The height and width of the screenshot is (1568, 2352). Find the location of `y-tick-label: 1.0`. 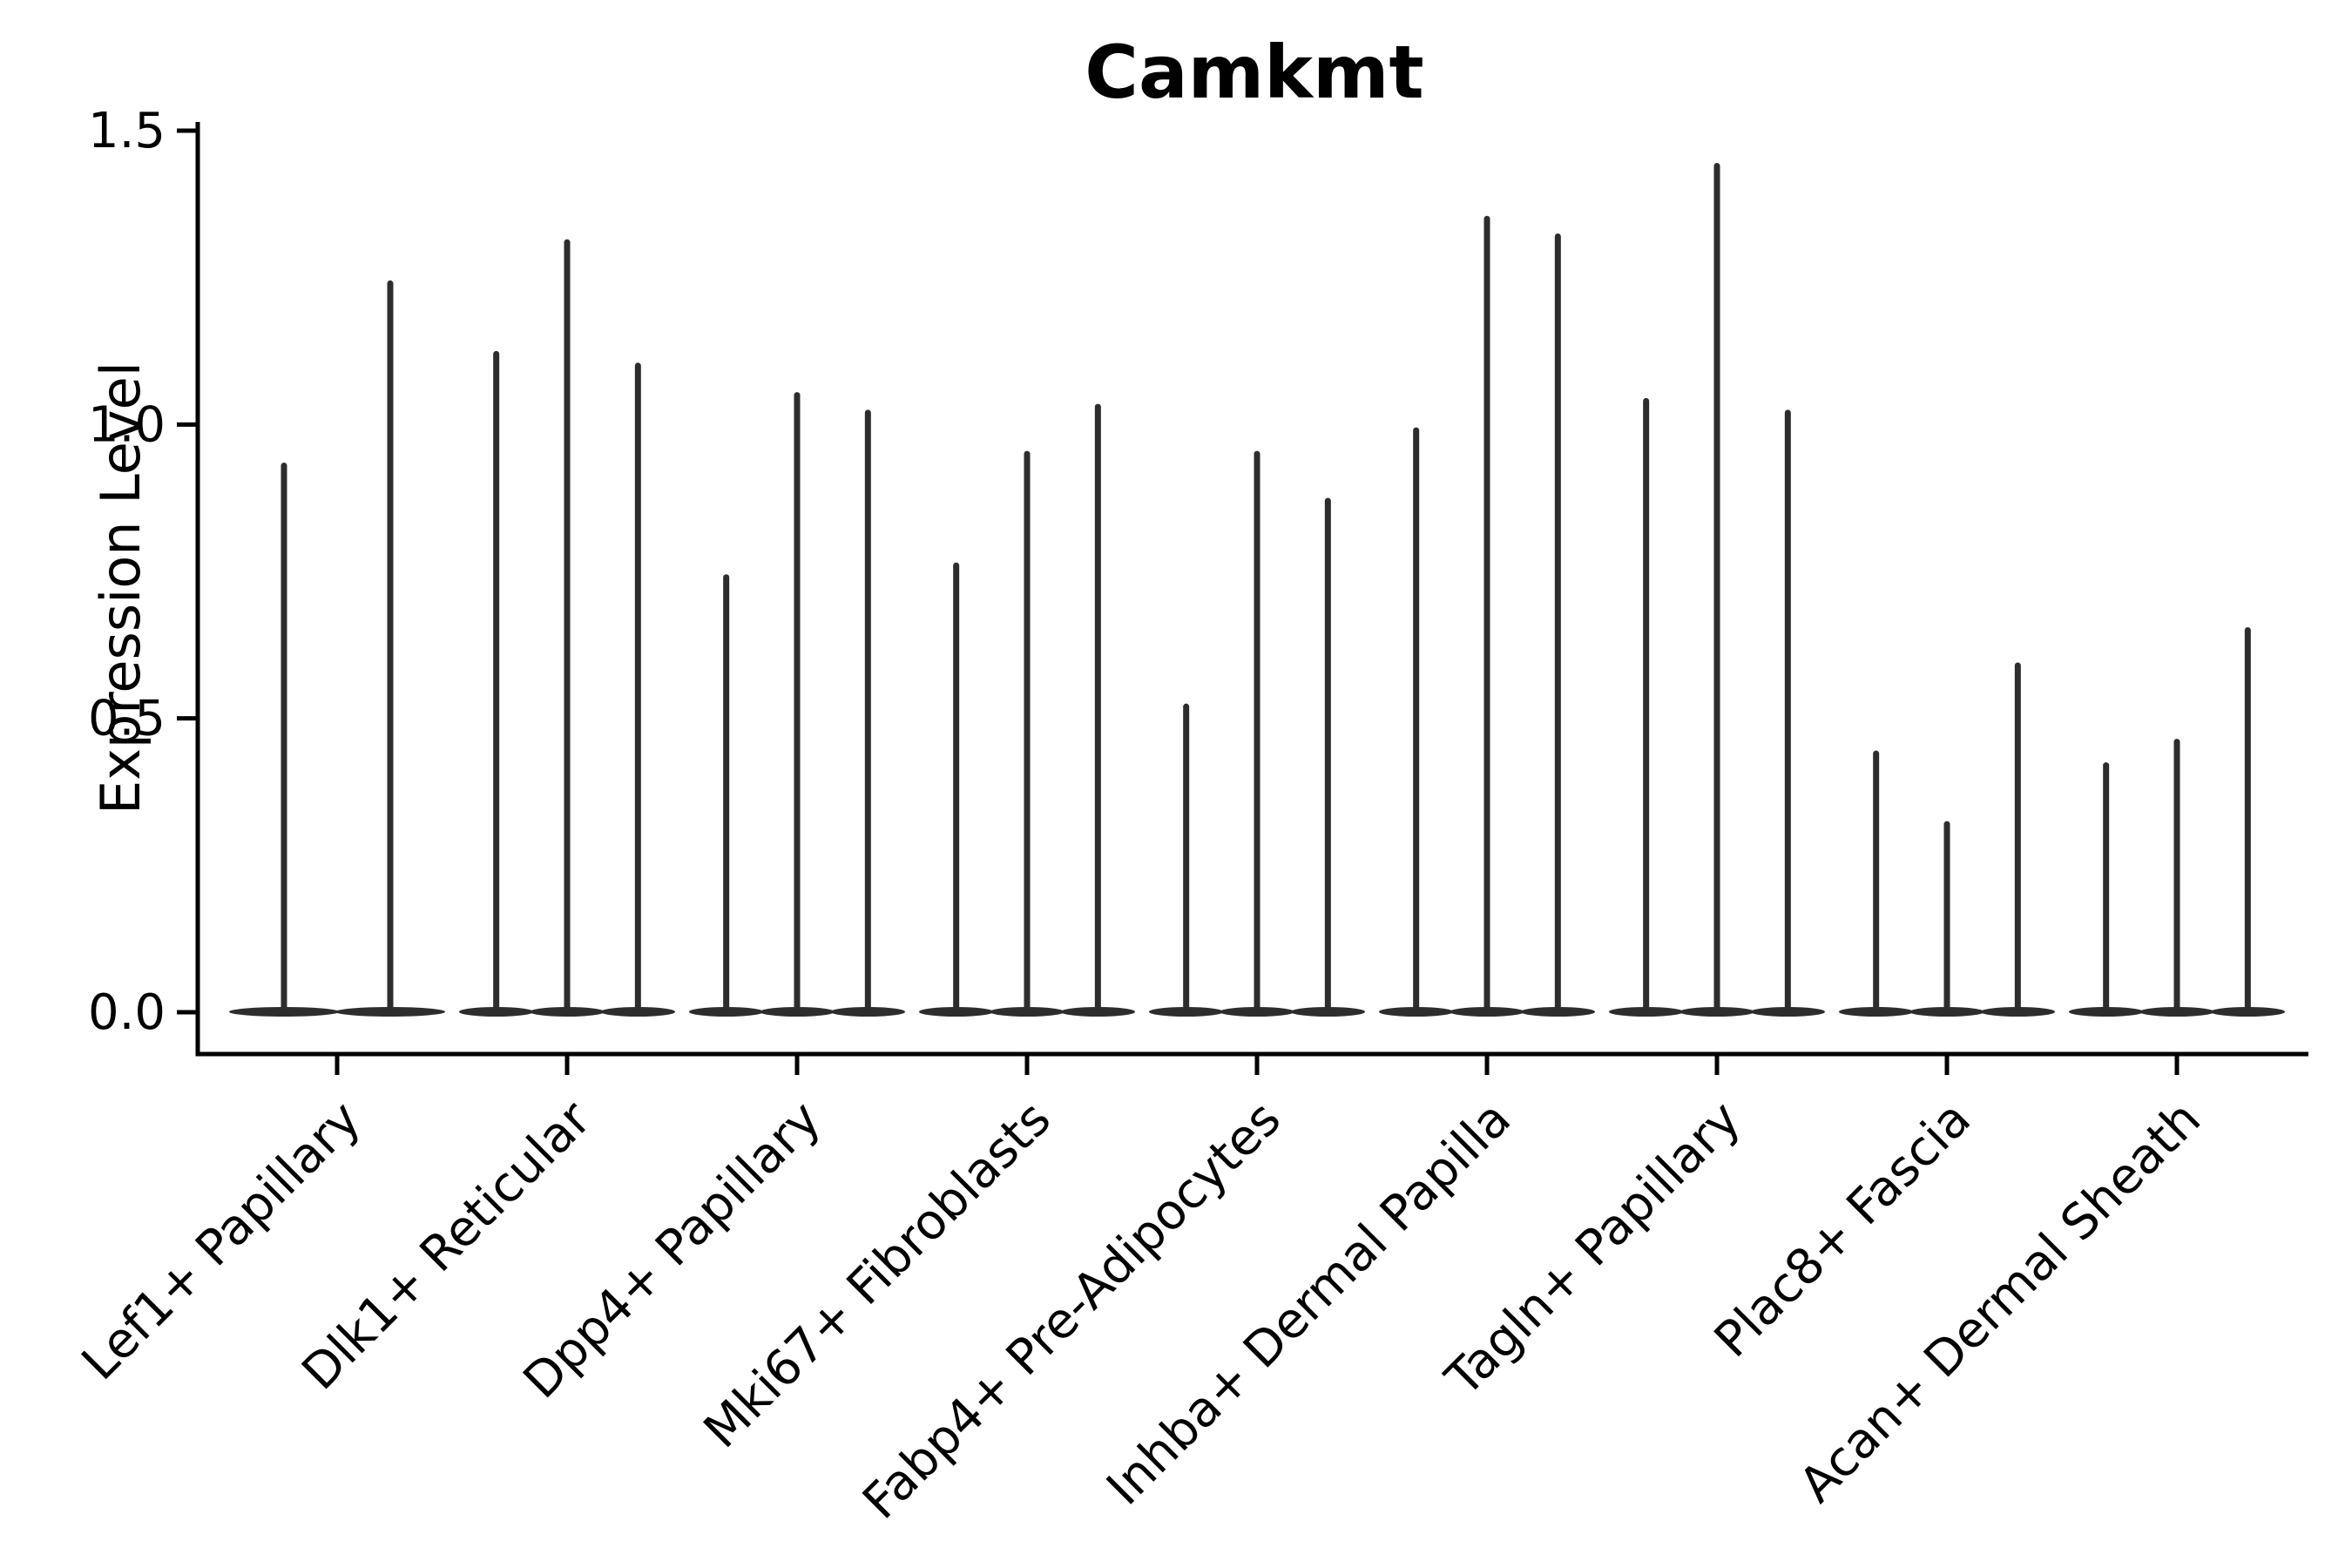

y-tick-label: 1.0 is located at coordinates (127, 425).